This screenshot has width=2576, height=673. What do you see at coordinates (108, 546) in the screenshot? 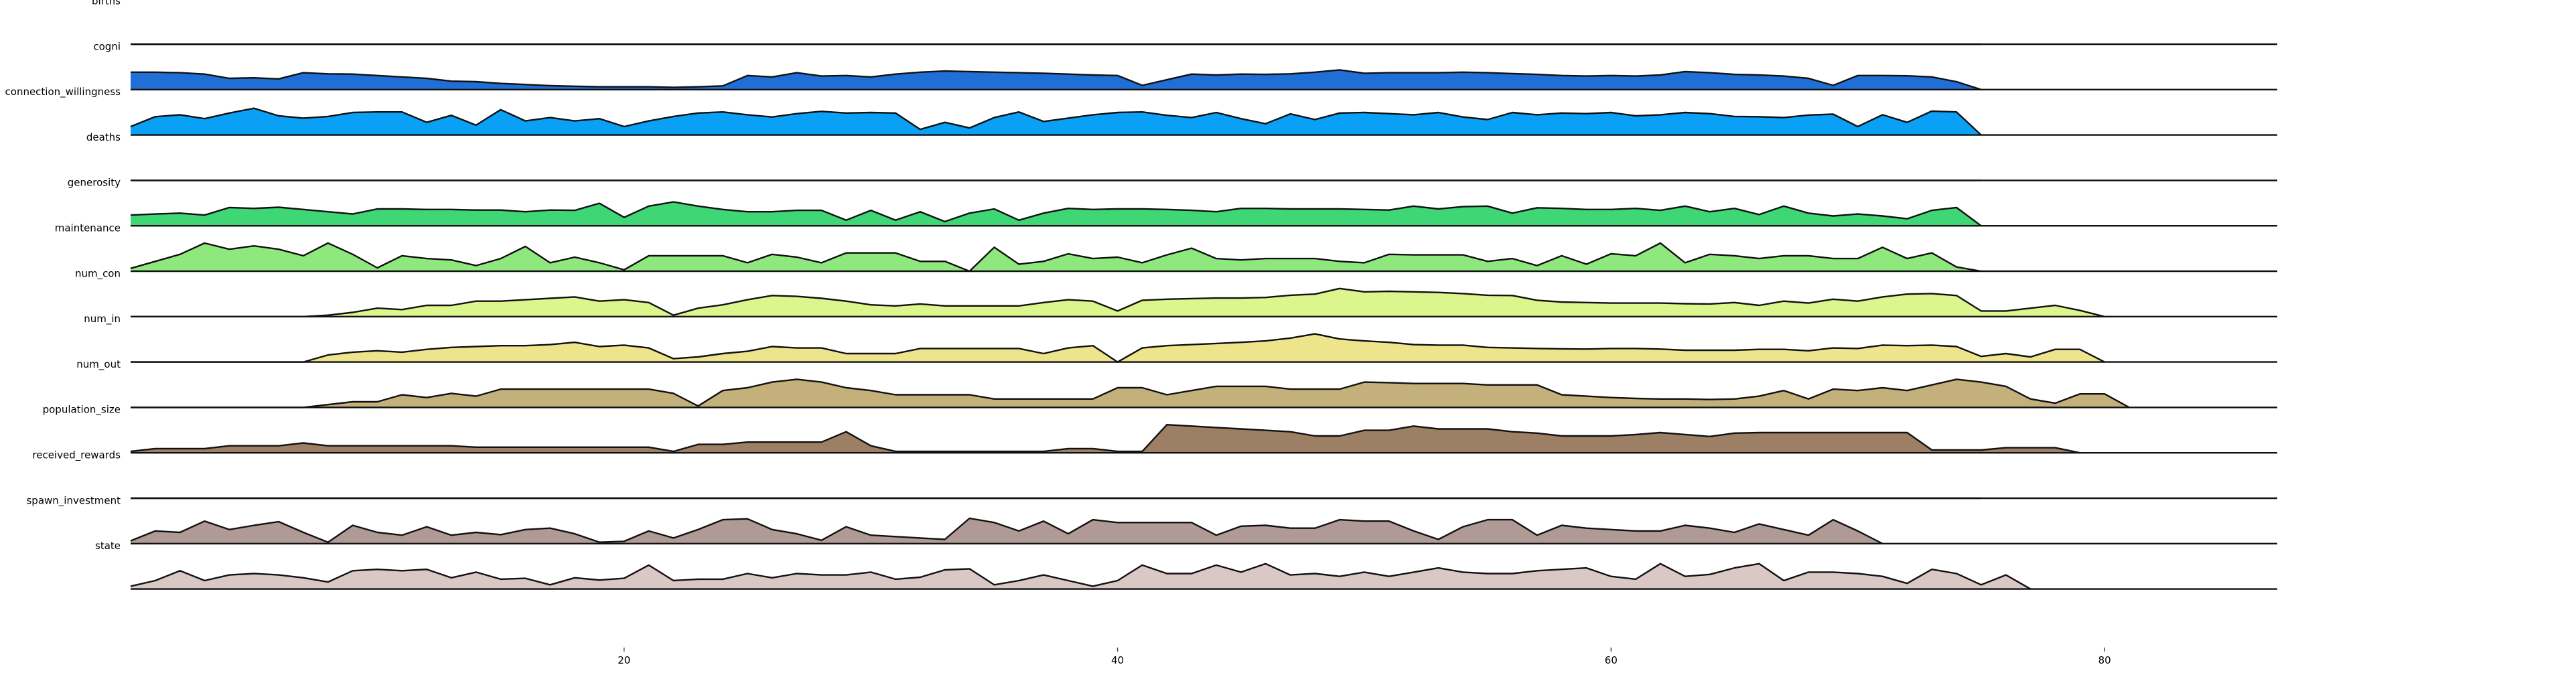
I see `series-label: state` at bounding box center [108, 546].